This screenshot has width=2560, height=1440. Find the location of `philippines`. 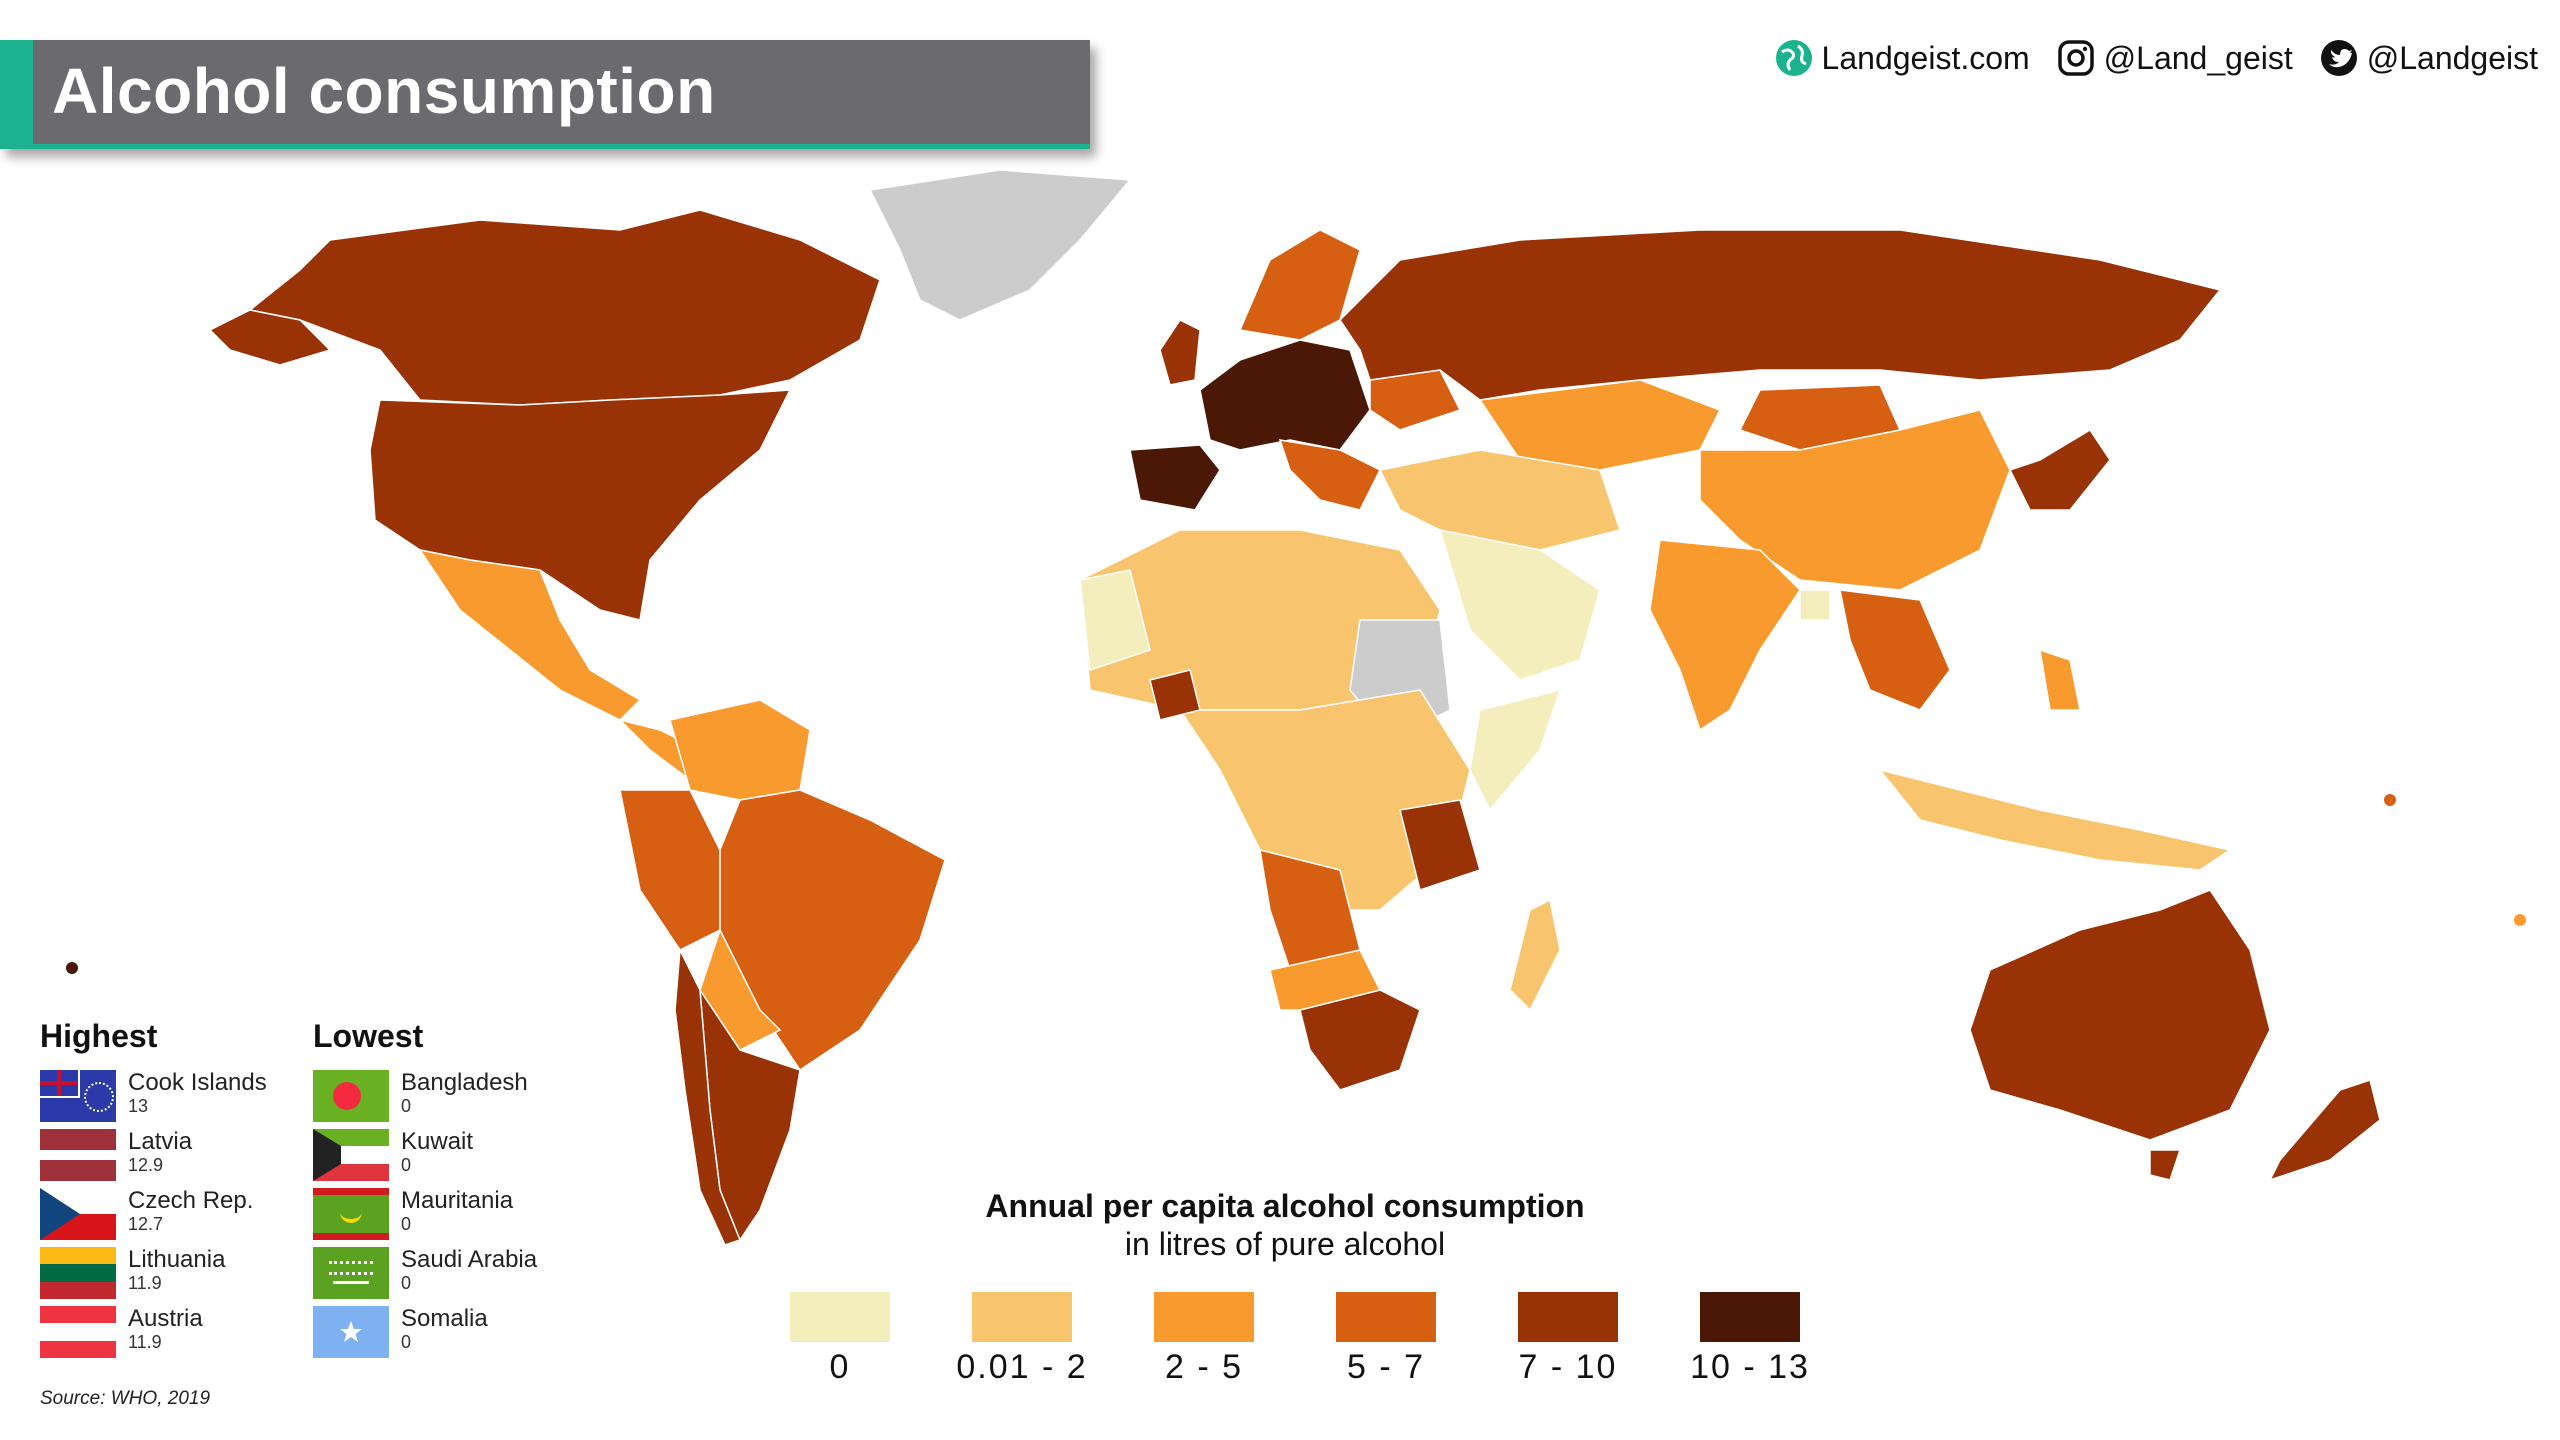

philippines is located at coordinates (2060, 679).